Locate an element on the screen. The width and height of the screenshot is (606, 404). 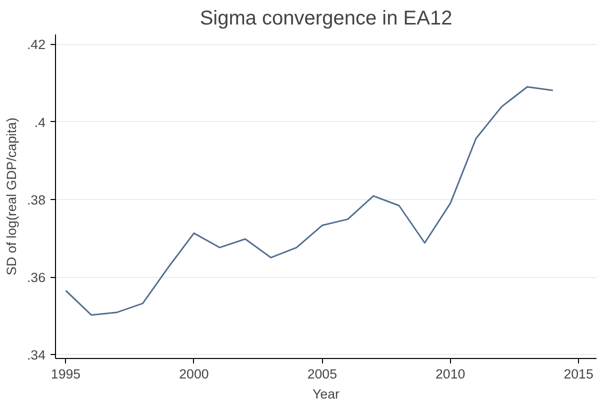
x-tick-label: 2000 is located at coordinates (194, 374).